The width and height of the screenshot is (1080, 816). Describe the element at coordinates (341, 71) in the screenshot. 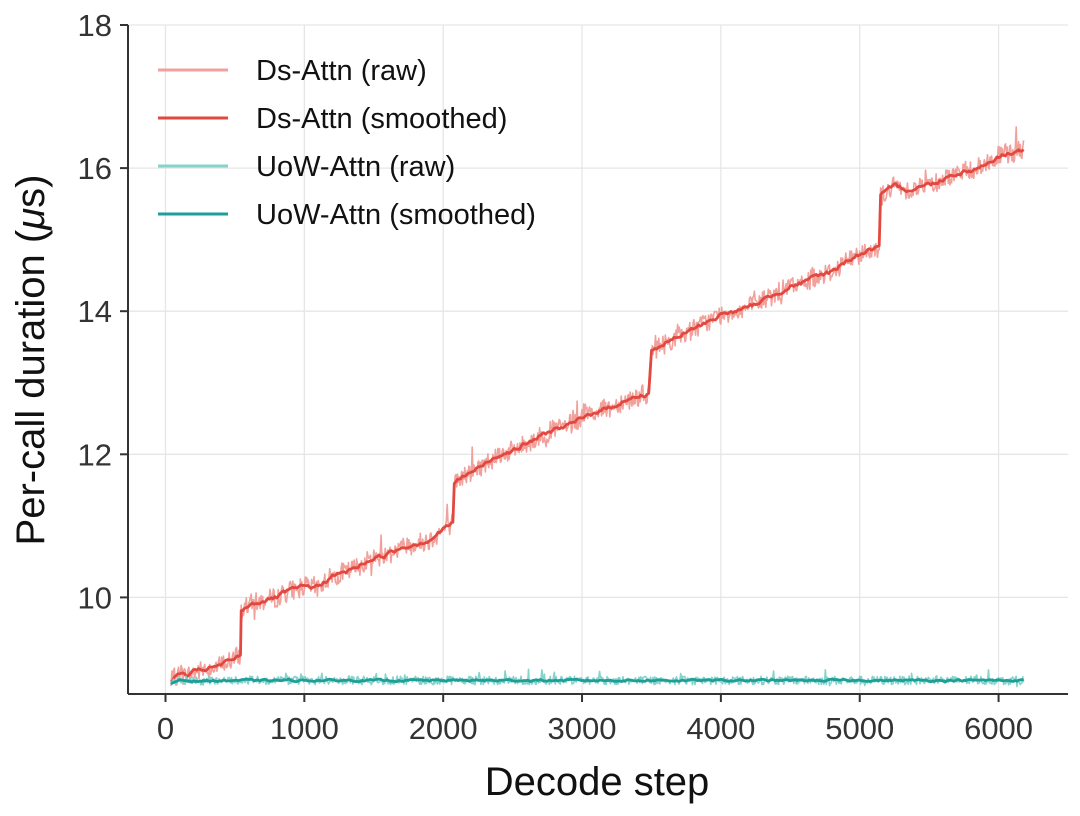

I see `legend-label-ds-raw: Ds-Attn (raw)` at that location.